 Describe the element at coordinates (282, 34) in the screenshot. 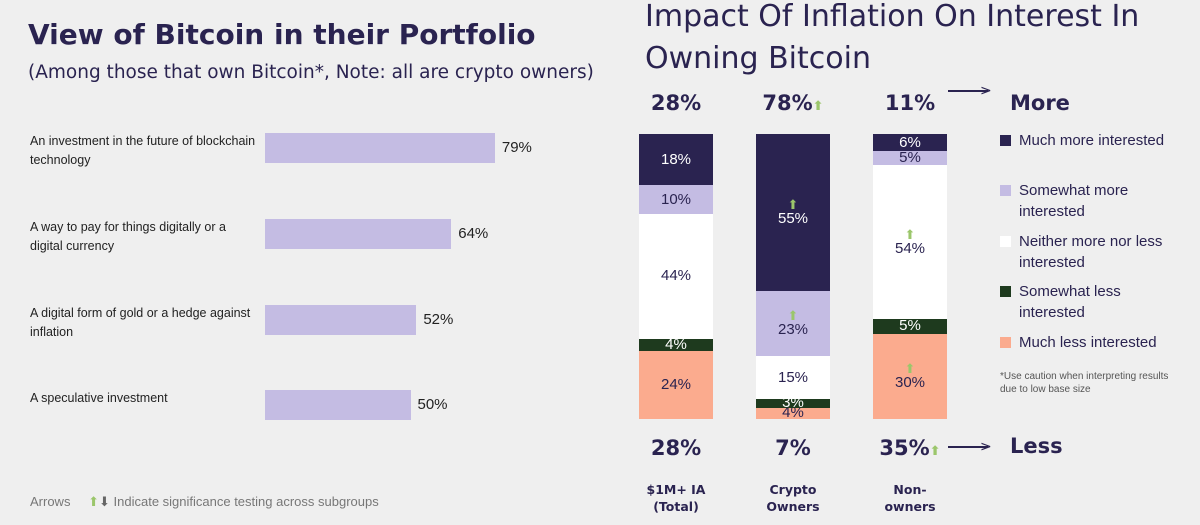

I see `left-title: View of Bitcoin in their Portfolio` at that location.